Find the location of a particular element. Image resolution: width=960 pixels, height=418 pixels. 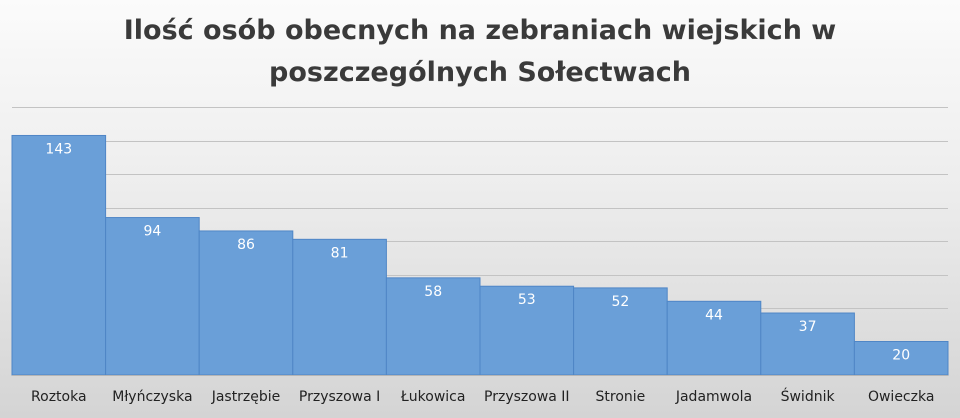

data-label-1: 143 is located at coordinates (58, 149).